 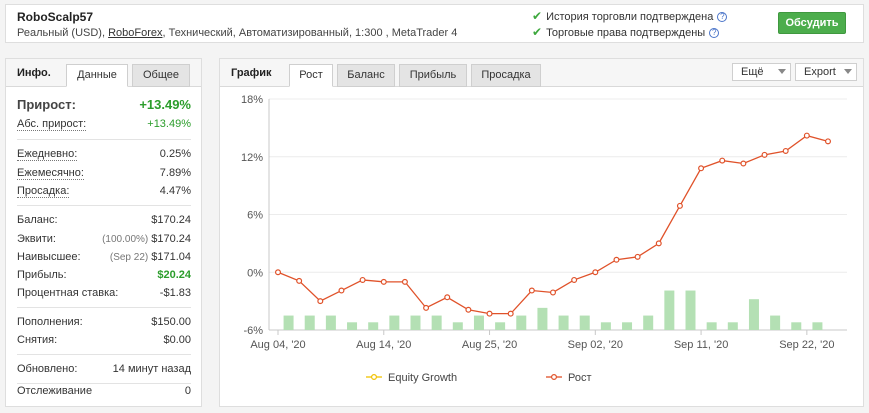 I want to click on abs-gain-label: Абс. прирост:, so click(x=52, y=124).